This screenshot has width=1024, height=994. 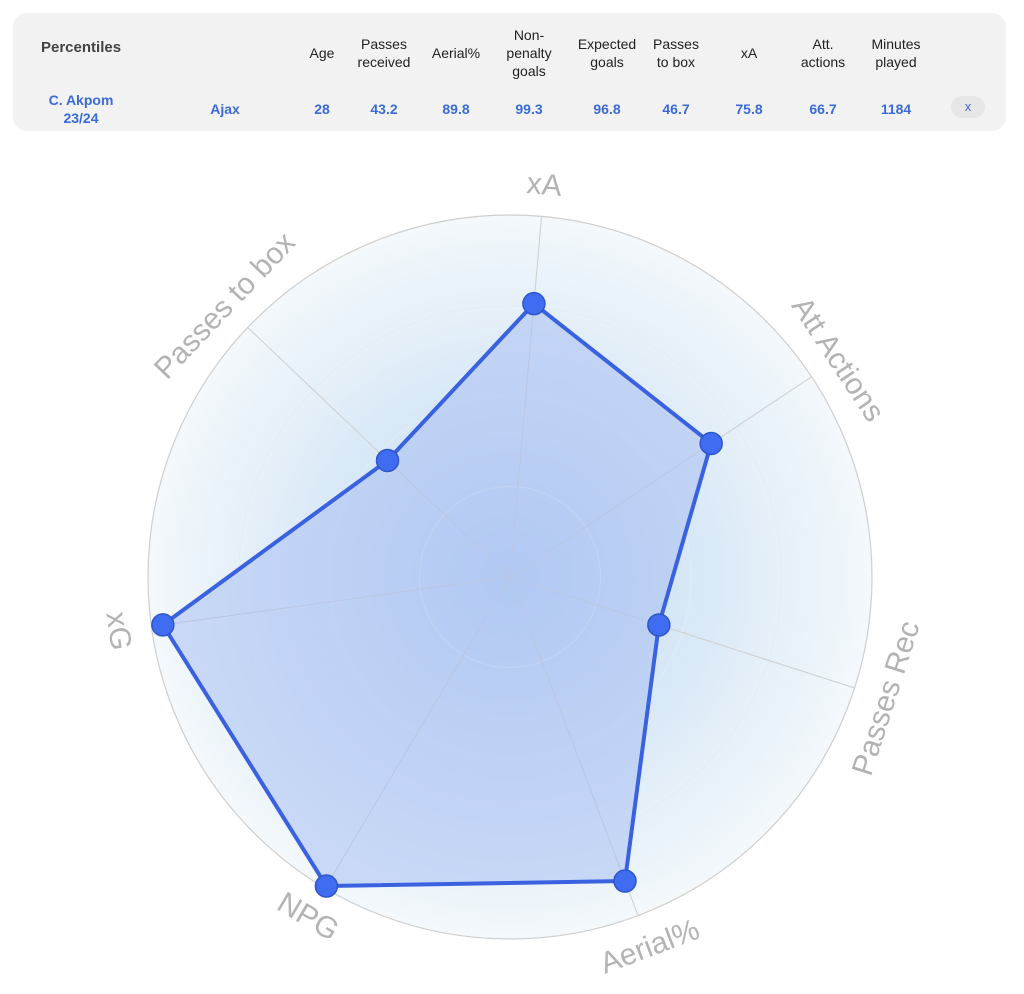 What do you see at coordinates (607, 53) in the screenshot?
I see `header-xg: Expected goals` at bounding box center [607, 53].